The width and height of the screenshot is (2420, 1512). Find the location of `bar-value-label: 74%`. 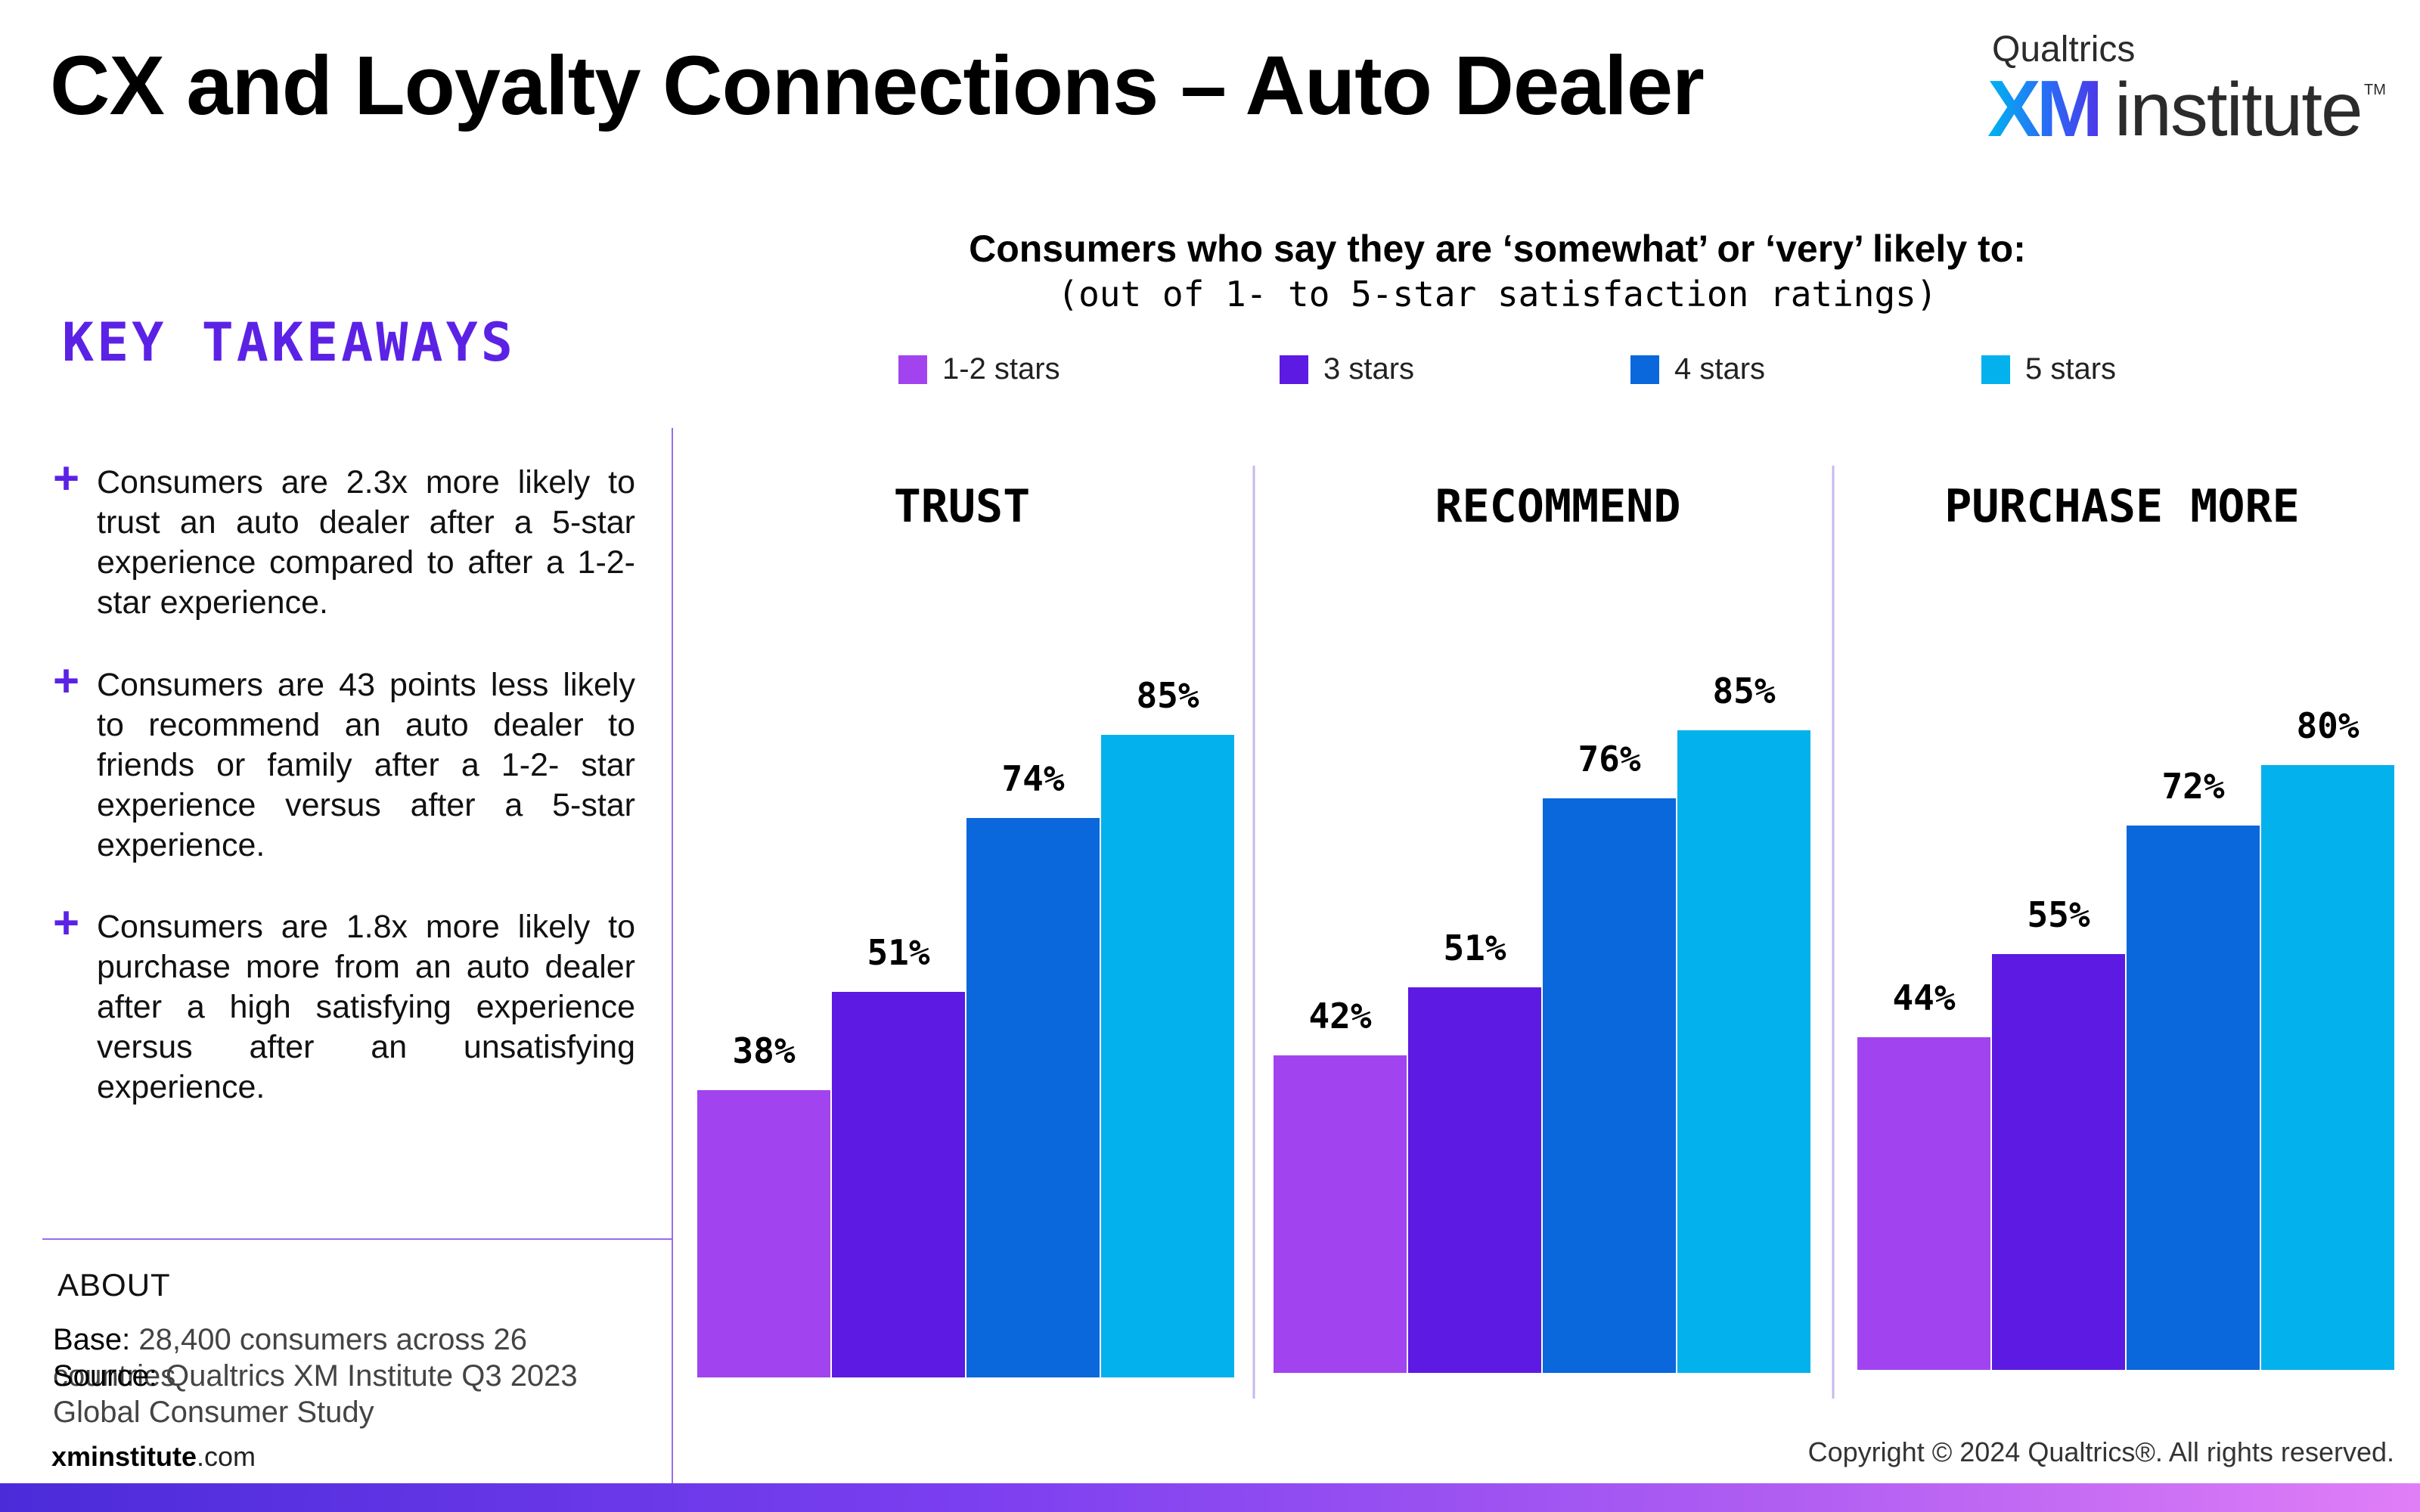

bar-value-label: 74% is located at coordinates (1032, 778).